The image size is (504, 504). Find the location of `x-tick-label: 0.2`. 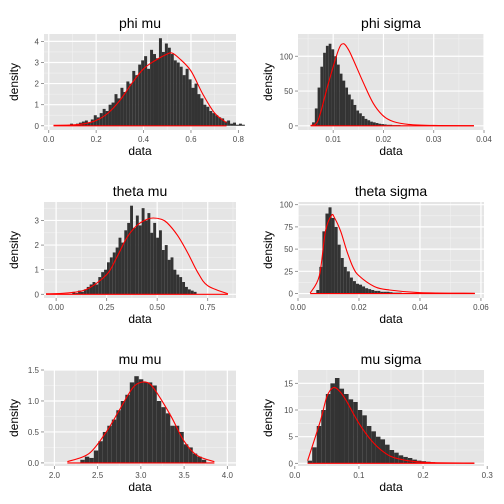

x-tick-label: 0.2 is located at coordinates (97, 139).